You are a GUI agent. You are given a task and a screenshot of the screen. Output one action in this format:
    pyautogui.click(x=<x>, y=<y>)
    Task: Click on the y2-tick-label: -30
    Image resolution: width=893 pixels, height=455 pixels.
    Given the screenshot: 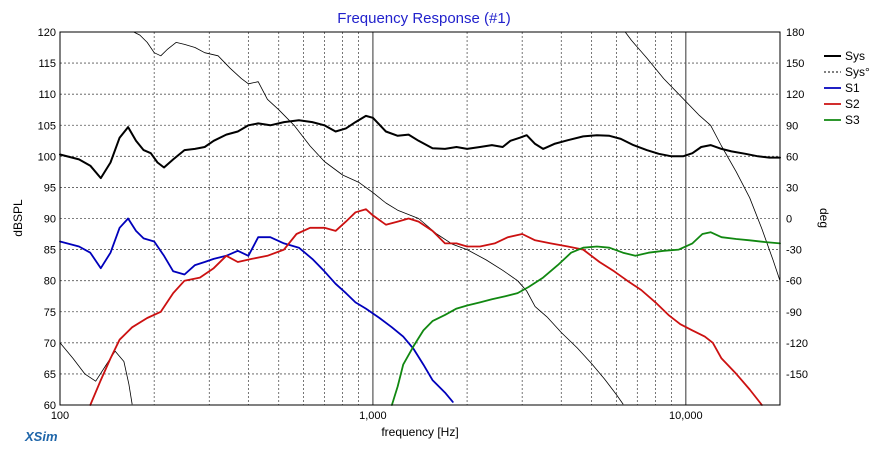 What is the action you would take?
    pyautogui.click(x=794, y=251)
    